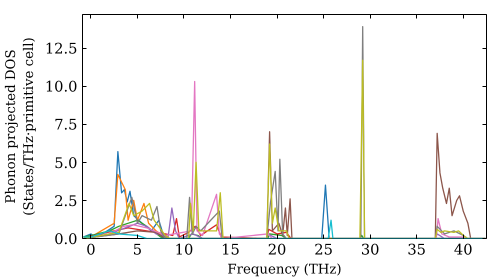 This screenshot has height=280, width=500. What do you see at coordinates (66, 163) in the screenshot?
I see `y-tick-label: 5.0` at bounding box center [66, 163].